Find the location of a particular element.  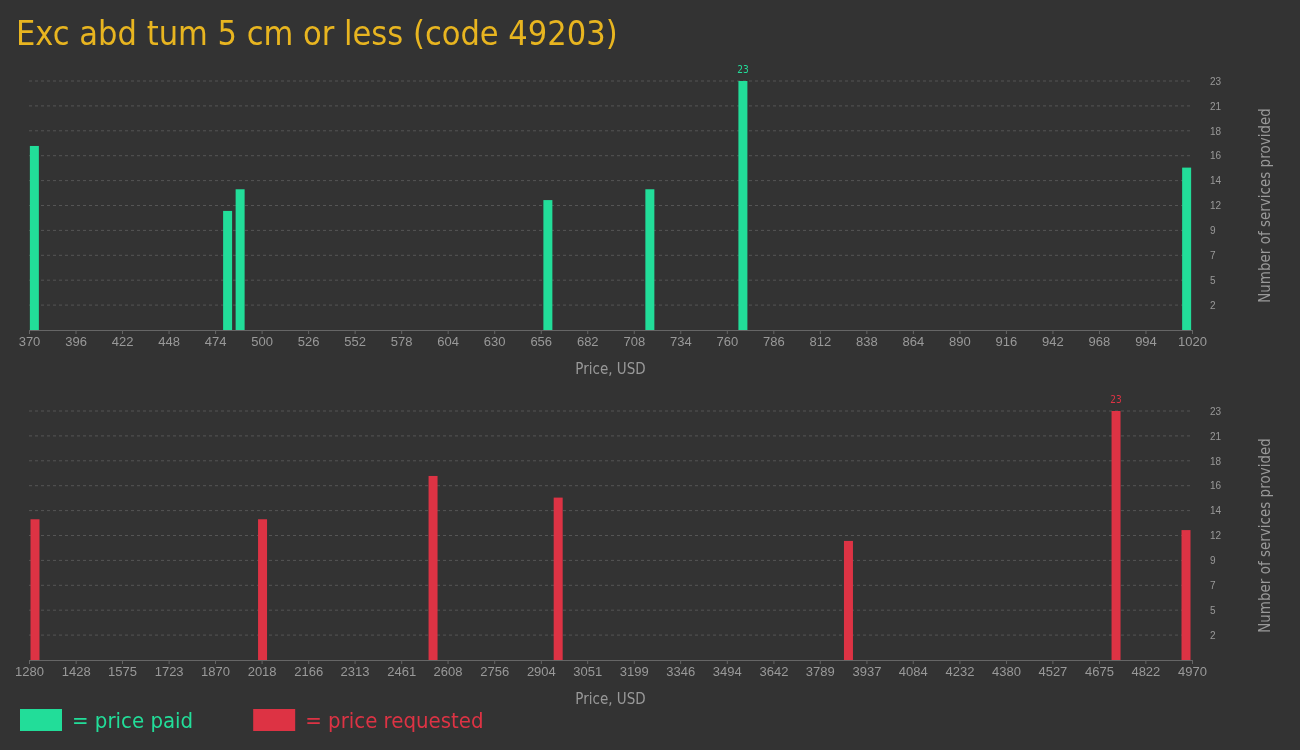

x-tick-label: 2608 is located at coordinates (448, 672).